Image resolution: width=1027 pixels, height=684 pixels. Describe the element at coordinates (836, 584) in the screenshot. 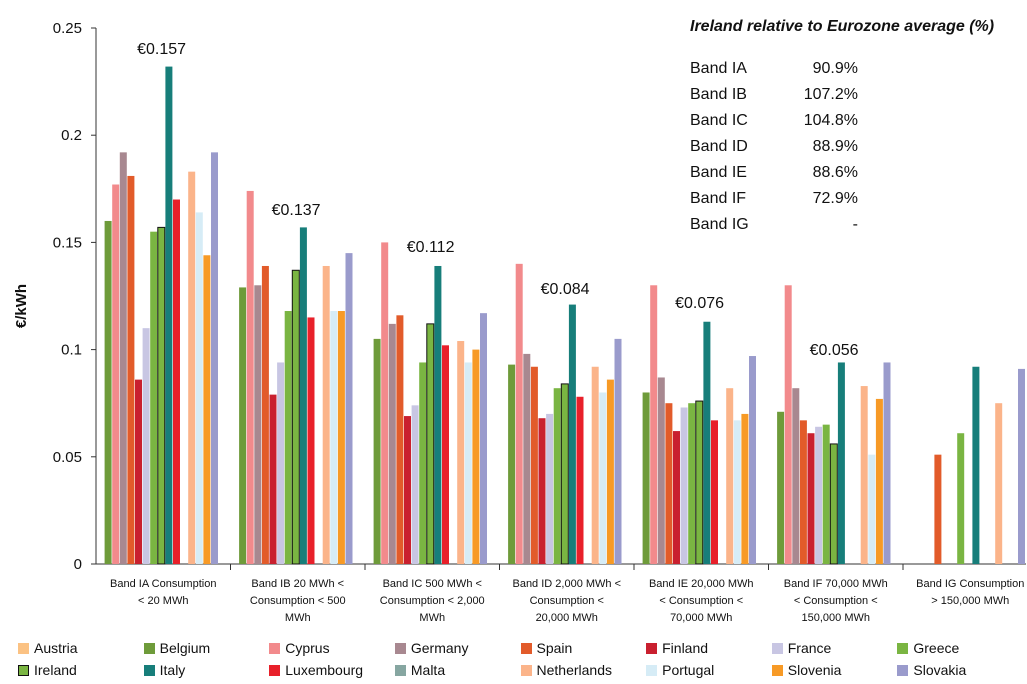

I see `category-label: Band IF 70,000 MWh` at that location.